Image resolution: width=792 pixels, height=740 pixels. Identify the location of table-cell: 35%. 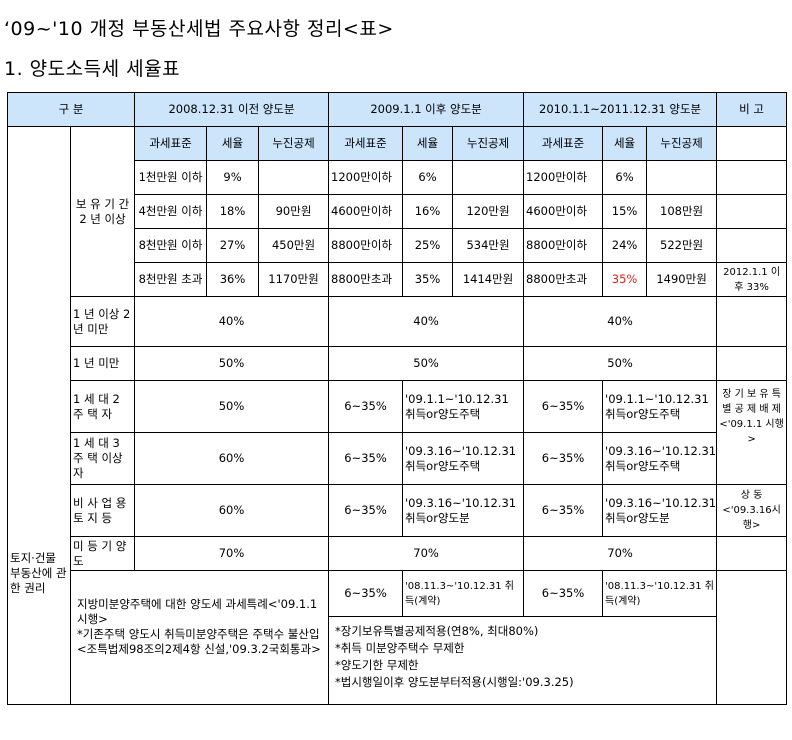
(428, 279).